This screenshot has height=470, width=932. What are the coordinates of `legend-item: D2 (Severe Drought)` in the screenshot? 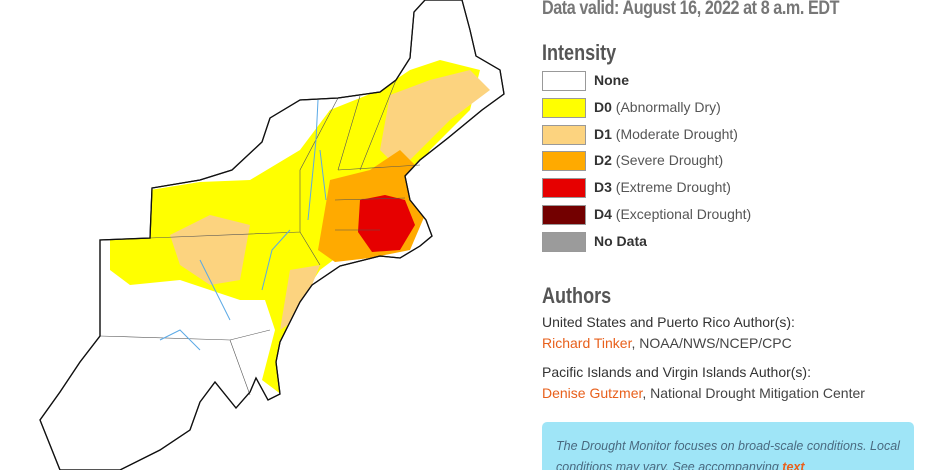 It's located at (712, 161).